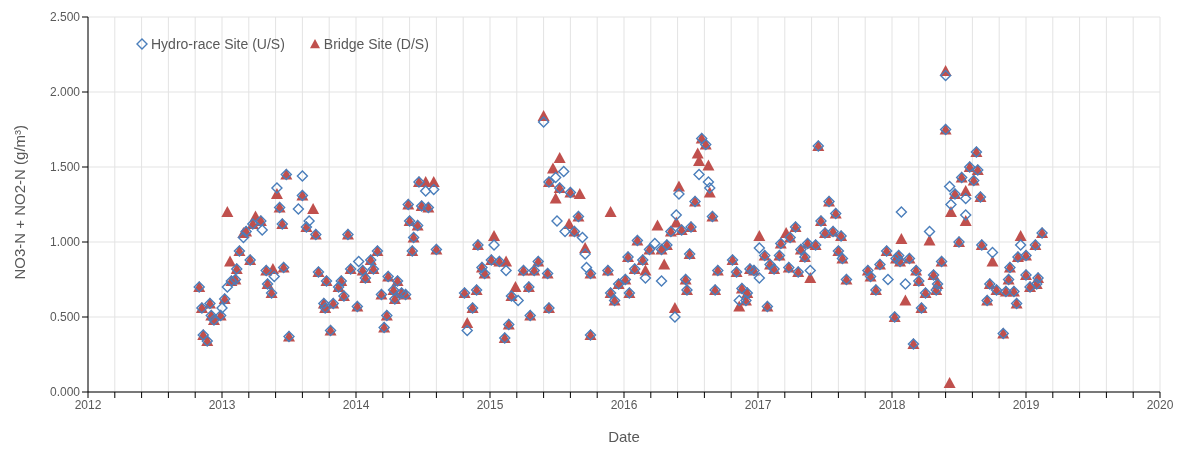  I want to click on y-tick-label: 0.000, so click(65, 392).